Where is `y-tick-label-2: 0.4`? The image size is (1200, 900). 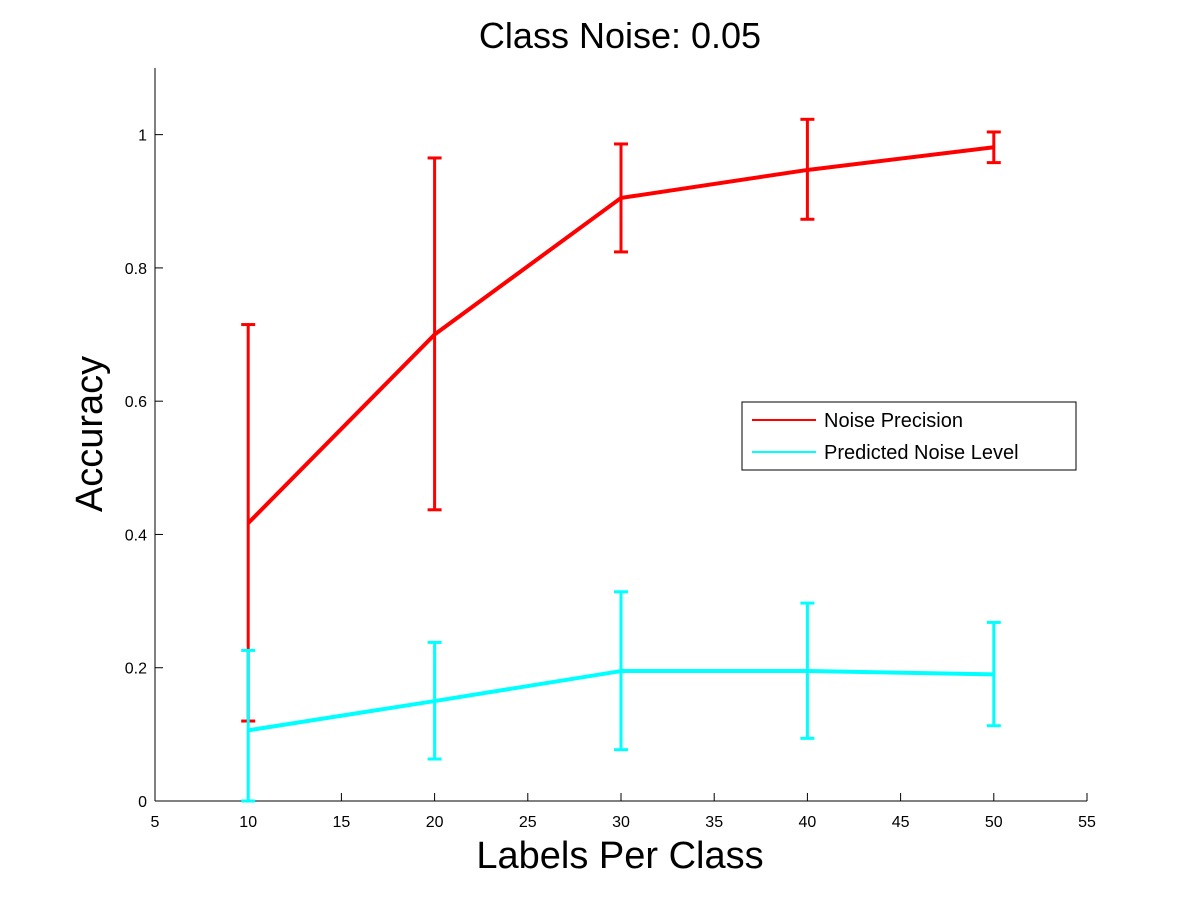 y-tick-label-2: 0.4 is located at coordinates (136, 535).